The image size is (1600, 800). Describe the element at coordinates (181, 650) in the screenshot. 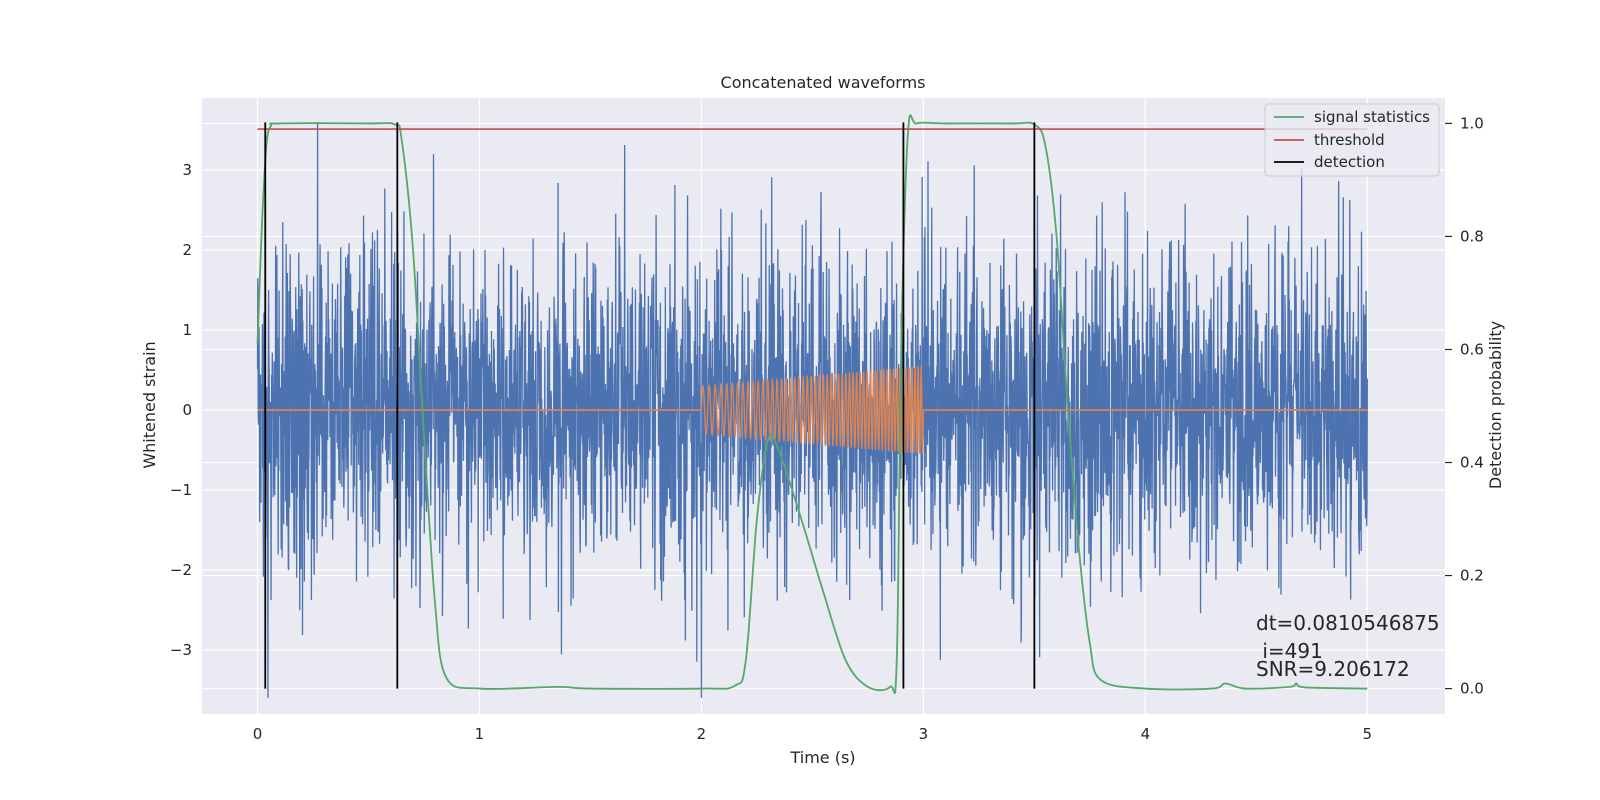

I see `y-tick-label: −3` at that location.